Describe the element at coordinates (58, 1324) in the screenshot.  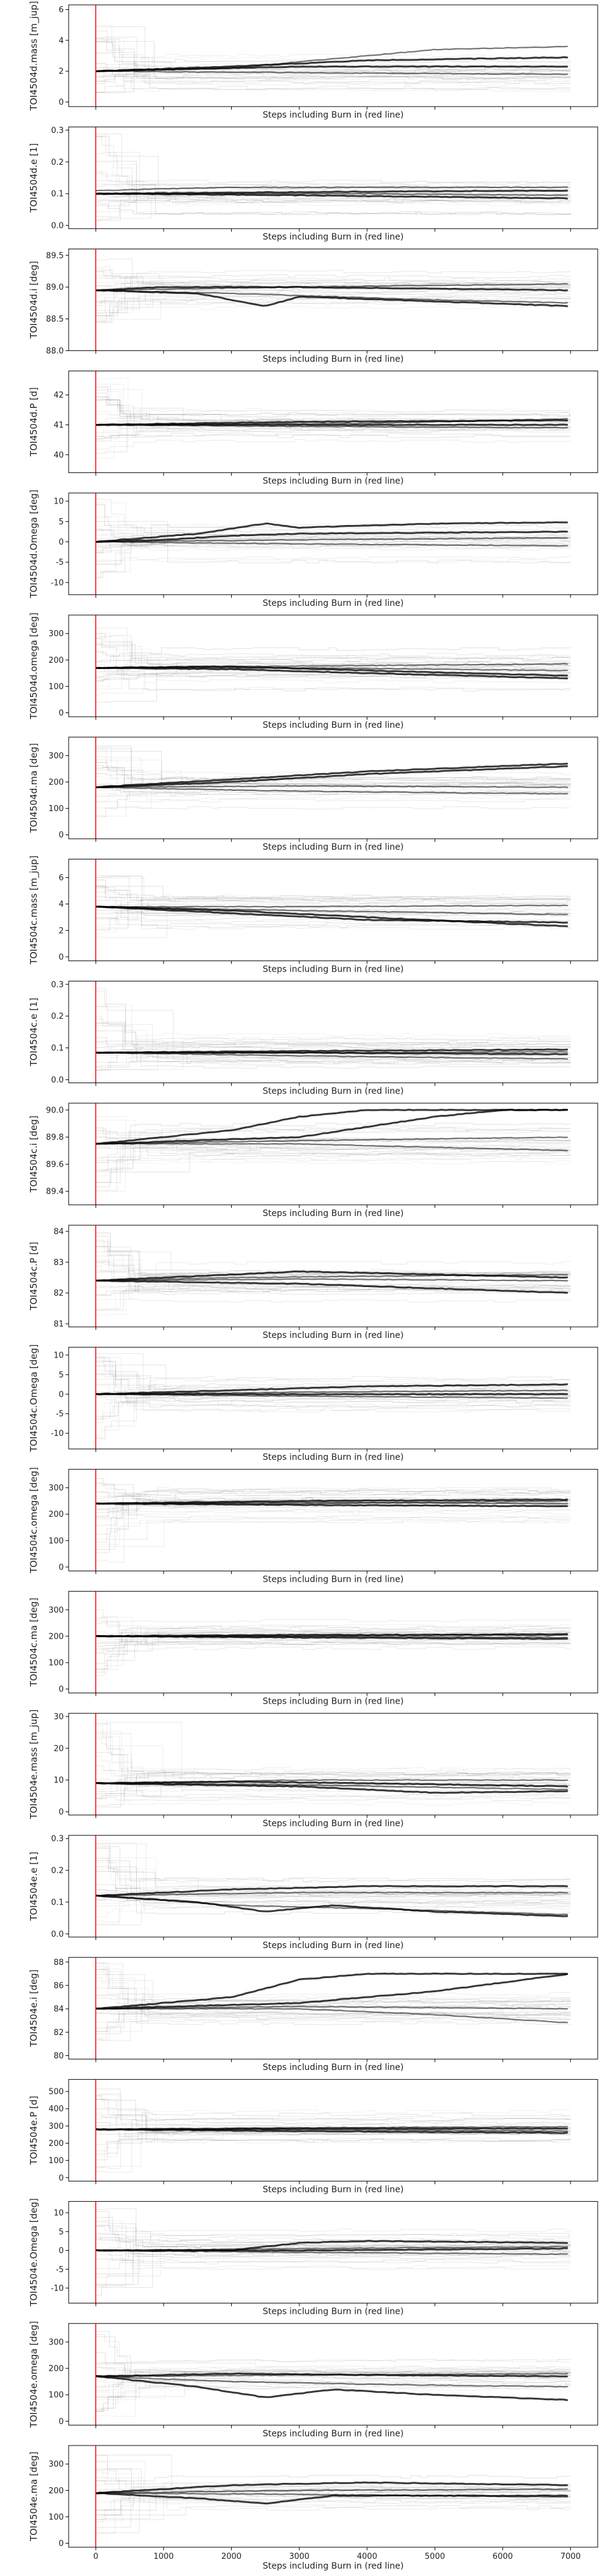
I see `y-tick-label: 81` at that location.